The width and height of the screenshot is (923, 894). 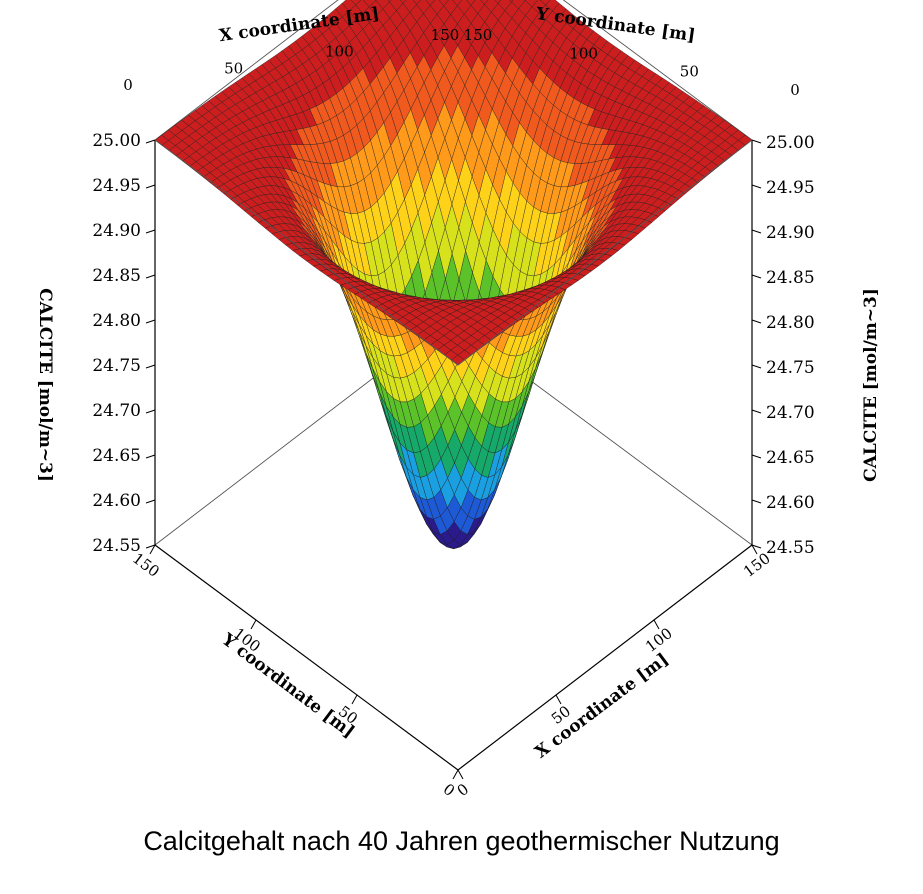 I want to click on z-tick-label-right: 24.95, so click(x=790, y=188).